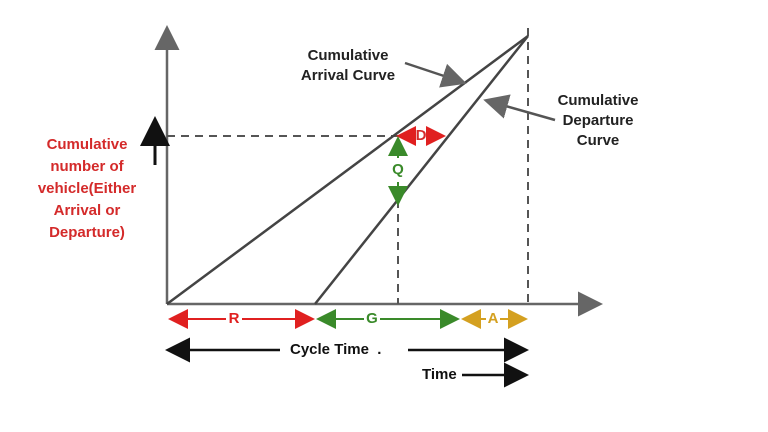 The image size is (768, 432). Describe the element at coordinates (519, 108) in the screenshot. I see `departure-pointer-arrow` at that location.